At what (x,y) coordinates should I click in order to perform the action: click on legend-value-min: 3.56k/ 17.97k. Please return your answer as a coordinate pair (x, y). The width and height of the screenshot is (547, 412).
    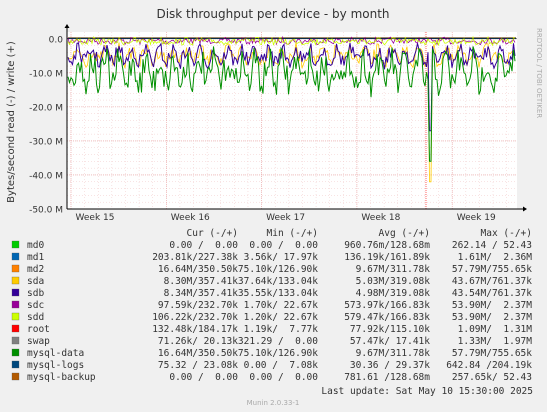
    Looking at the image, I should click on (281, 257).